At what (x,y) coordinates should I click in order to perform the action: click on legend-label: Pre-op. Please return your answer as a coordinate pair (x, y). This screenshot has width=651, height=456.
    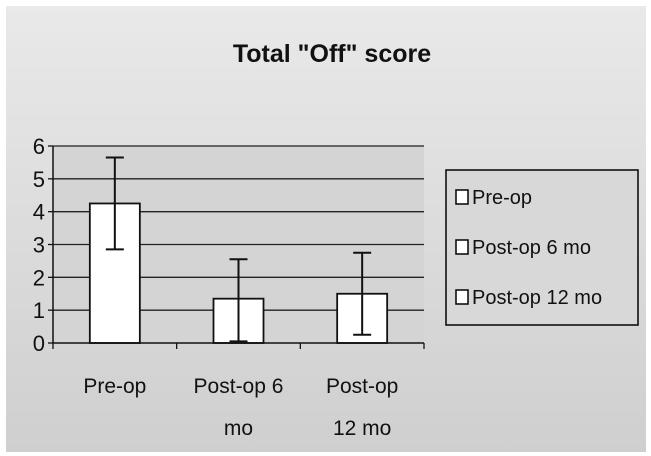
    Looking at the image, I should click on (502, 198).